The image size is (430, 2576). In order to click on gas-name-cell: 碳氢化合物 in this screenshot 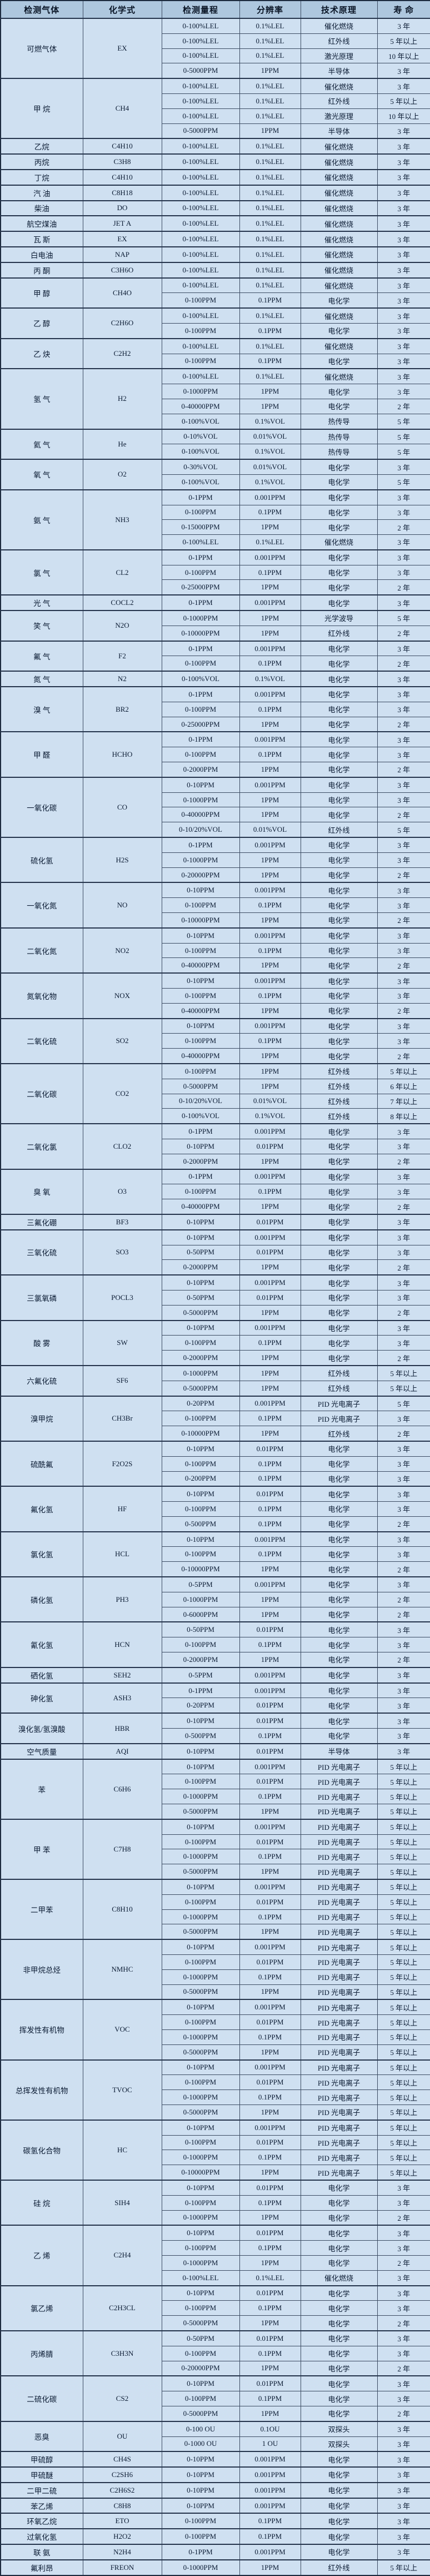, I will do `click(41, 2150)`.